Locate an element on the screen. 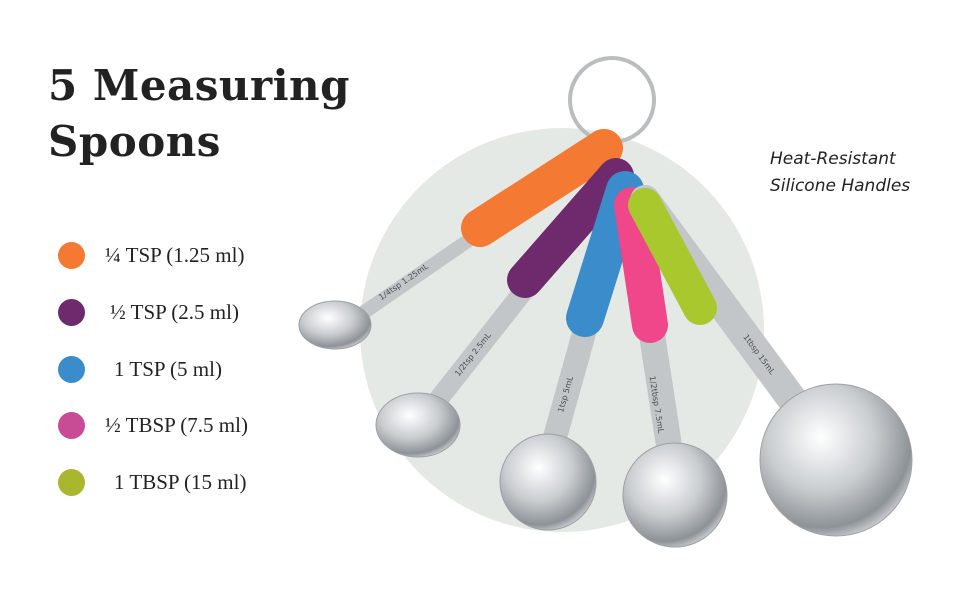  legend-item: 1 TBSP (15 ml) is located at coordinates (152, 482).